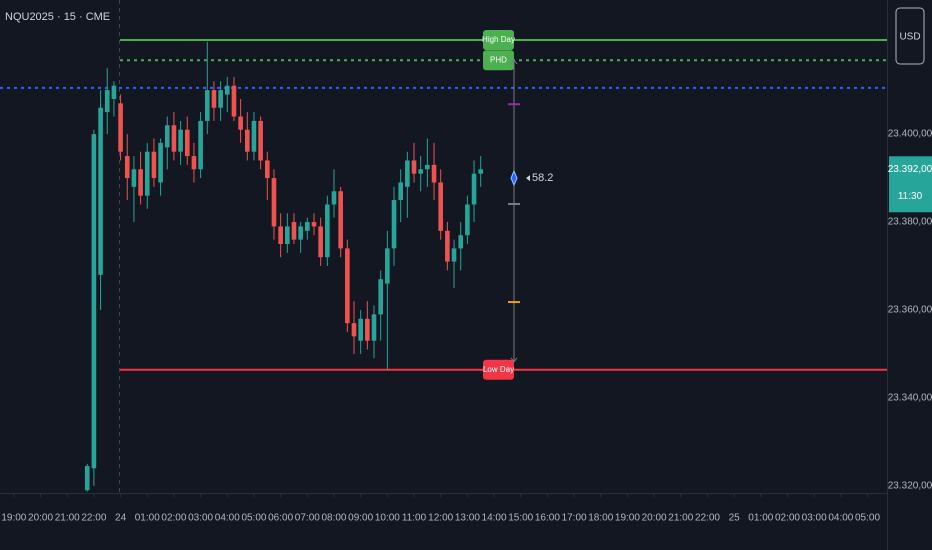 The width and height of the screenshot is (932, 550). Describe the element at coordinates (514, 178) in the screenshot. I see `measure-diamond` at that location.